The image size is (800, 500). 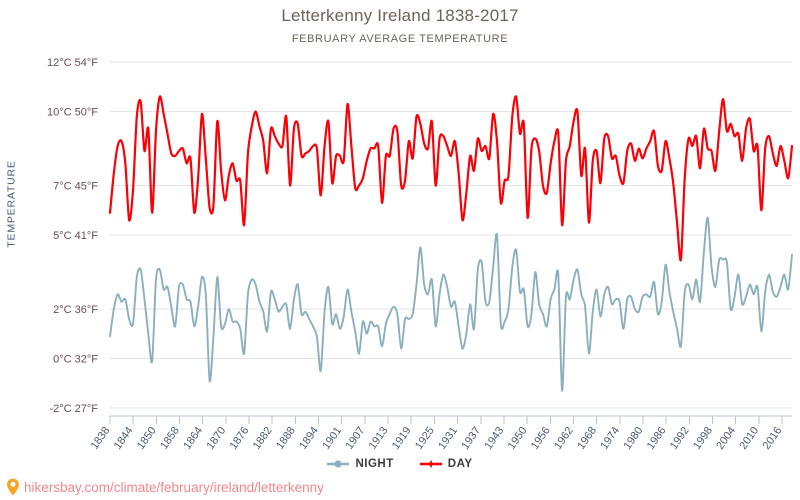 What do you see at coordinates (446, 464) in the screenshot?
I see `legend-item-day: DAY` at bounding box center [446, 464].